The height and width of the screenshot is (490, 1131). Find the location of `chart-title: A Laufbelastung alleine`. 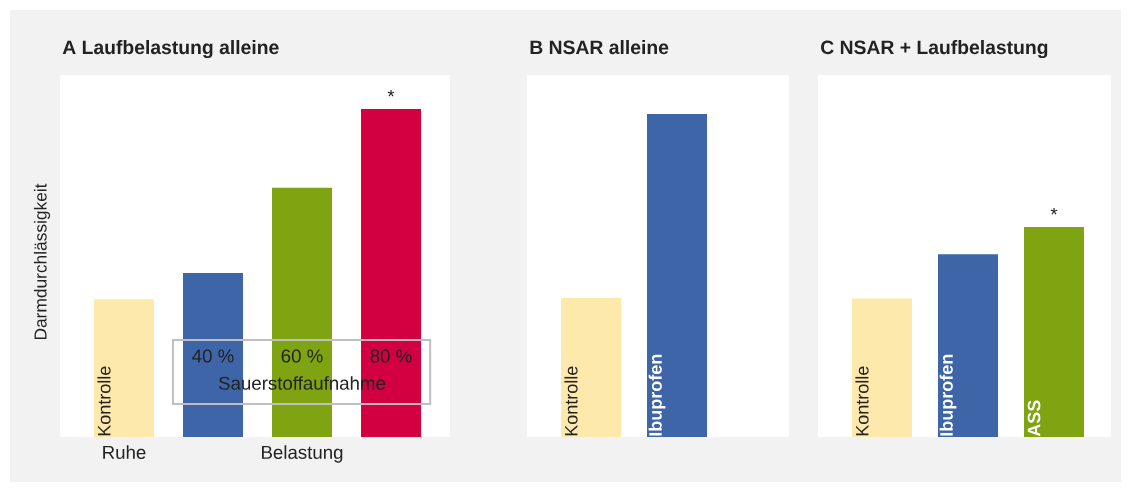

chart-title: A Laufbelastung alleine is located at coordinates (170, 49).